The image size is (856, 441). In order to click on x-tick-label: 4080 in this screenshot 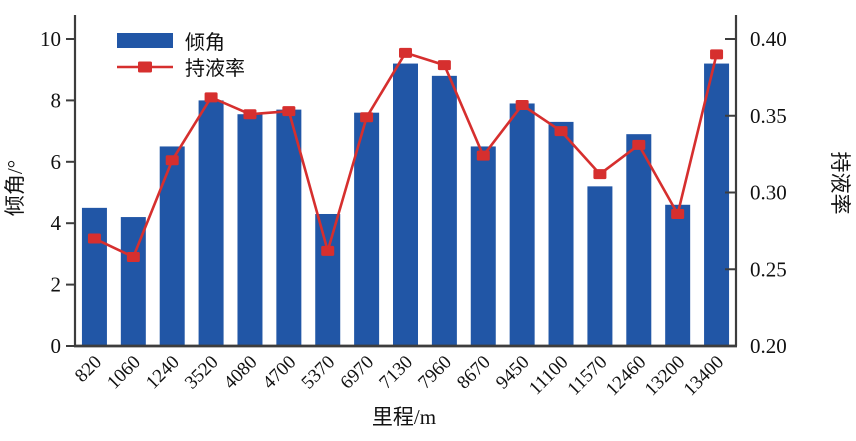, I will do `click(241, 373)`.